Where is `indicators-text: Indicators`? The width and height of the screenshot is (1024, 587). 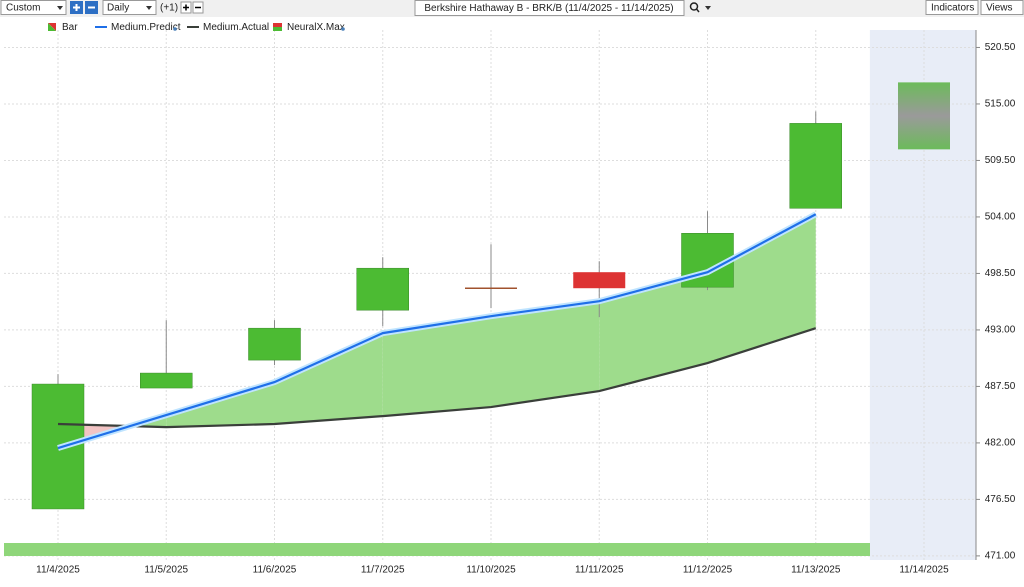 indicators-text: Indicators is located at coordinates (952, 8).